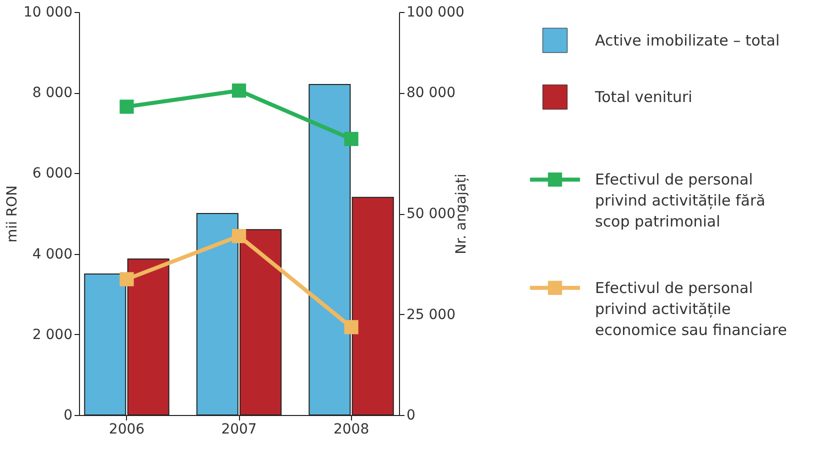 The height and width of the screenshot is (451, 839). Describe the element at coordinates (126, 430) in the screenshot. I see `x-tick-label: 2006` at that location.